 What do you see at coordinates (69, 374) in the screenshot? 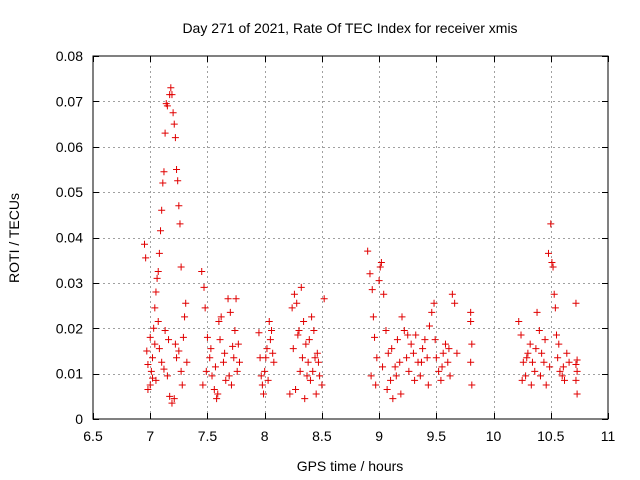
I see `y-tick-label: 0.01` at bounding box center [69, 374].